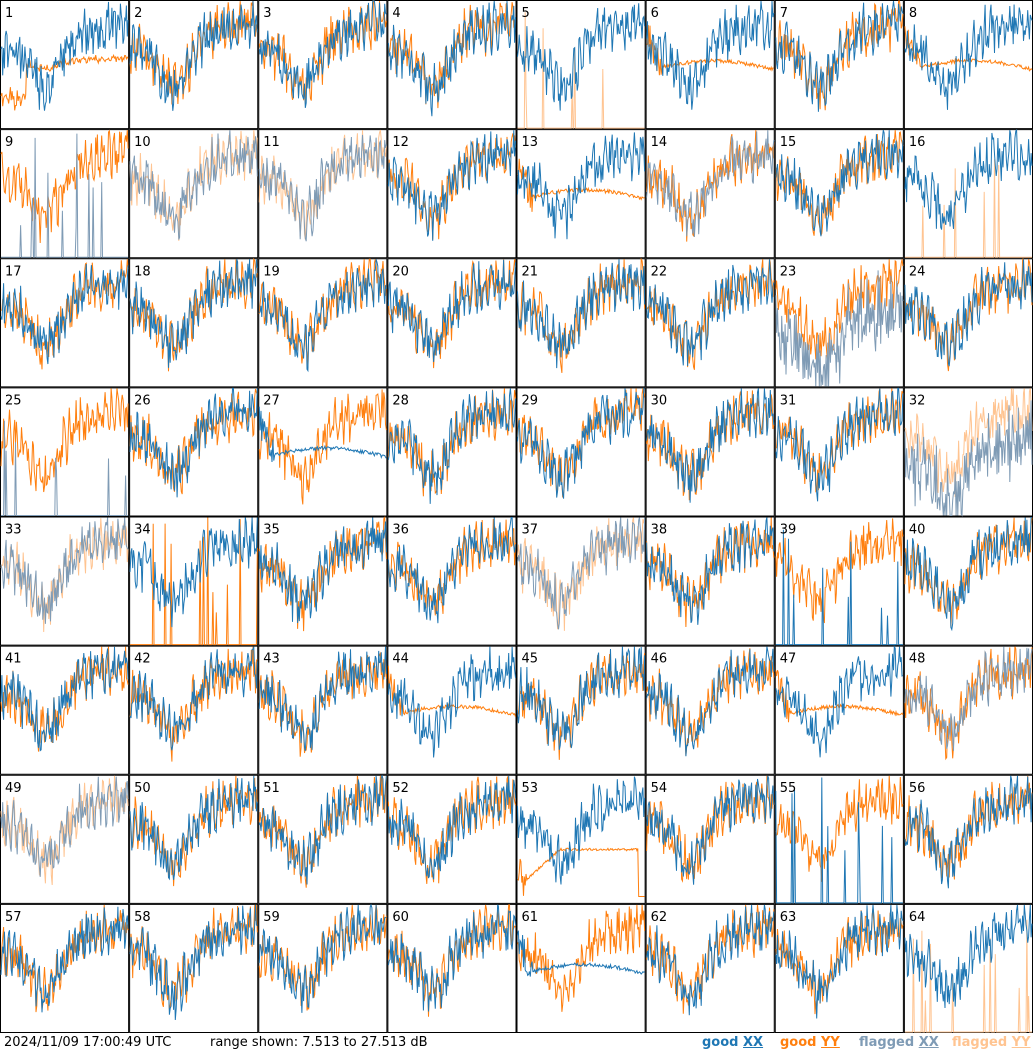 The height and width of the screenshot is (1053, 1033). What do you see at coordinates (917, 142) in the screenshot?
I see `panel-label: 16` at bounding box center [917, 142].